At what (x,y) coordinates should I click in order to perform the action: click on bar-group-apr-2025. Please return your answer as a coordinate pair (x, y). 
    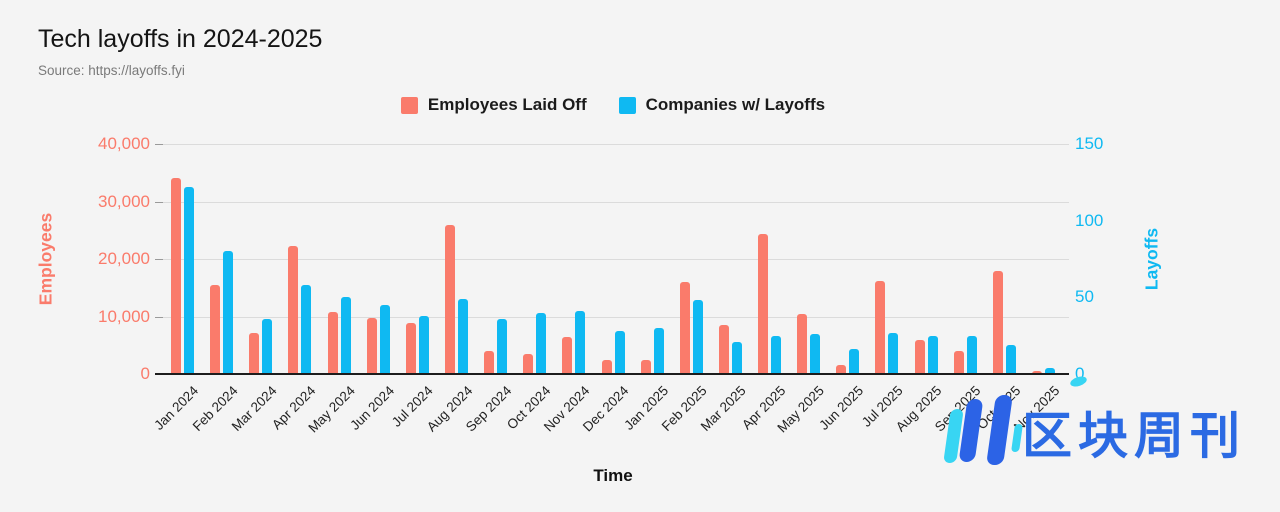
    Looking at the image, I should click on (770, 304).